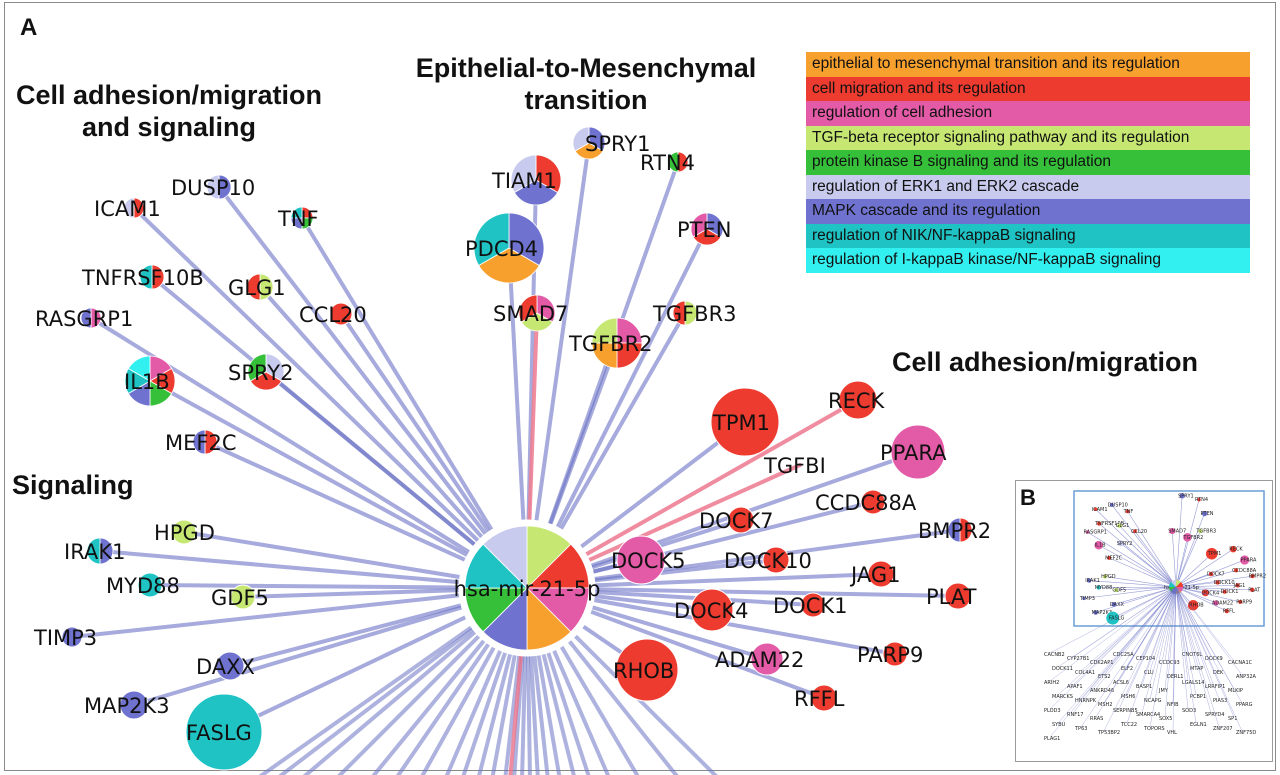  What do you see at coordinates (253, 287) in the screenshot?
I see `gene-node-glg1-slice` at bounding box center [253, 287].